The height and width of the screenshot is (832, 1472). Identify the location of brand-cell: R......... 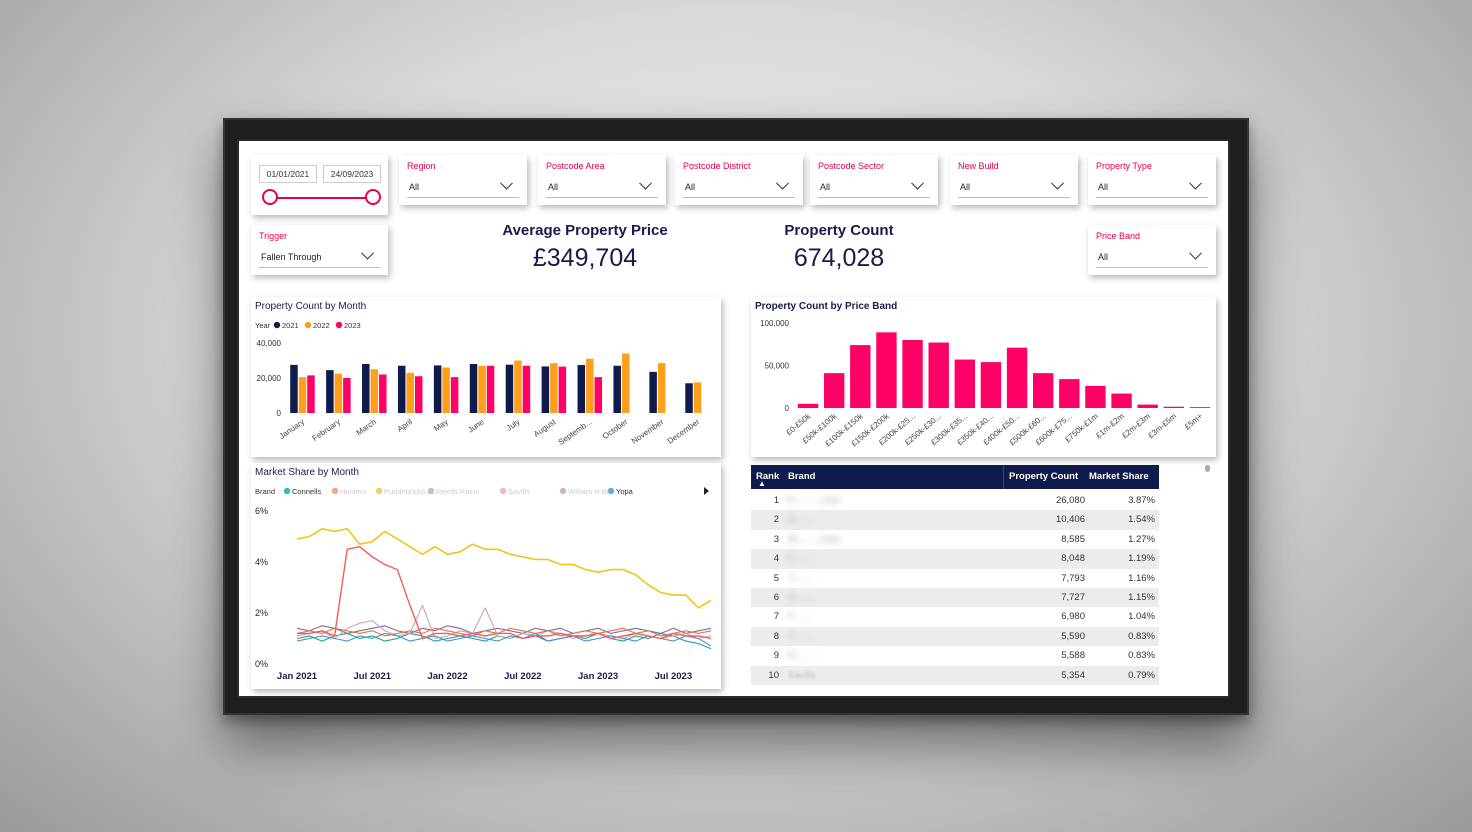
(802, 656).